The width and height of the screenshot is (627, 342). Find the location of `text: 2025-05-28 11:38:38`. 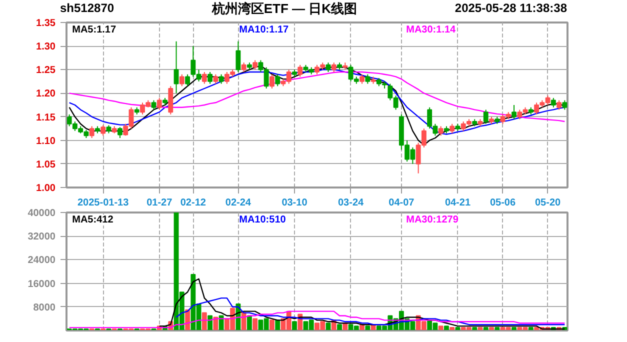

text: 2025-05-28 11:38:38 is located at coordinates (510, 8).